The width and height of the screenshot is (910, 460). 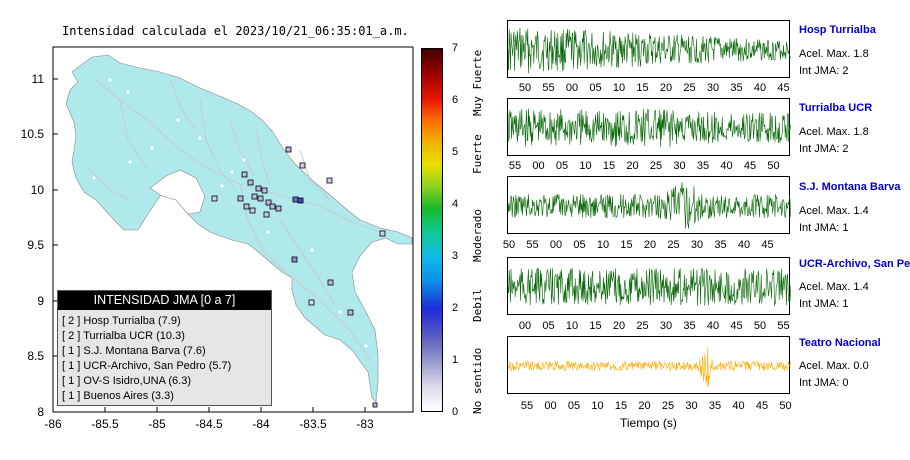 I want to click on colorbar-tick: 3, so click(x=455, y=256).